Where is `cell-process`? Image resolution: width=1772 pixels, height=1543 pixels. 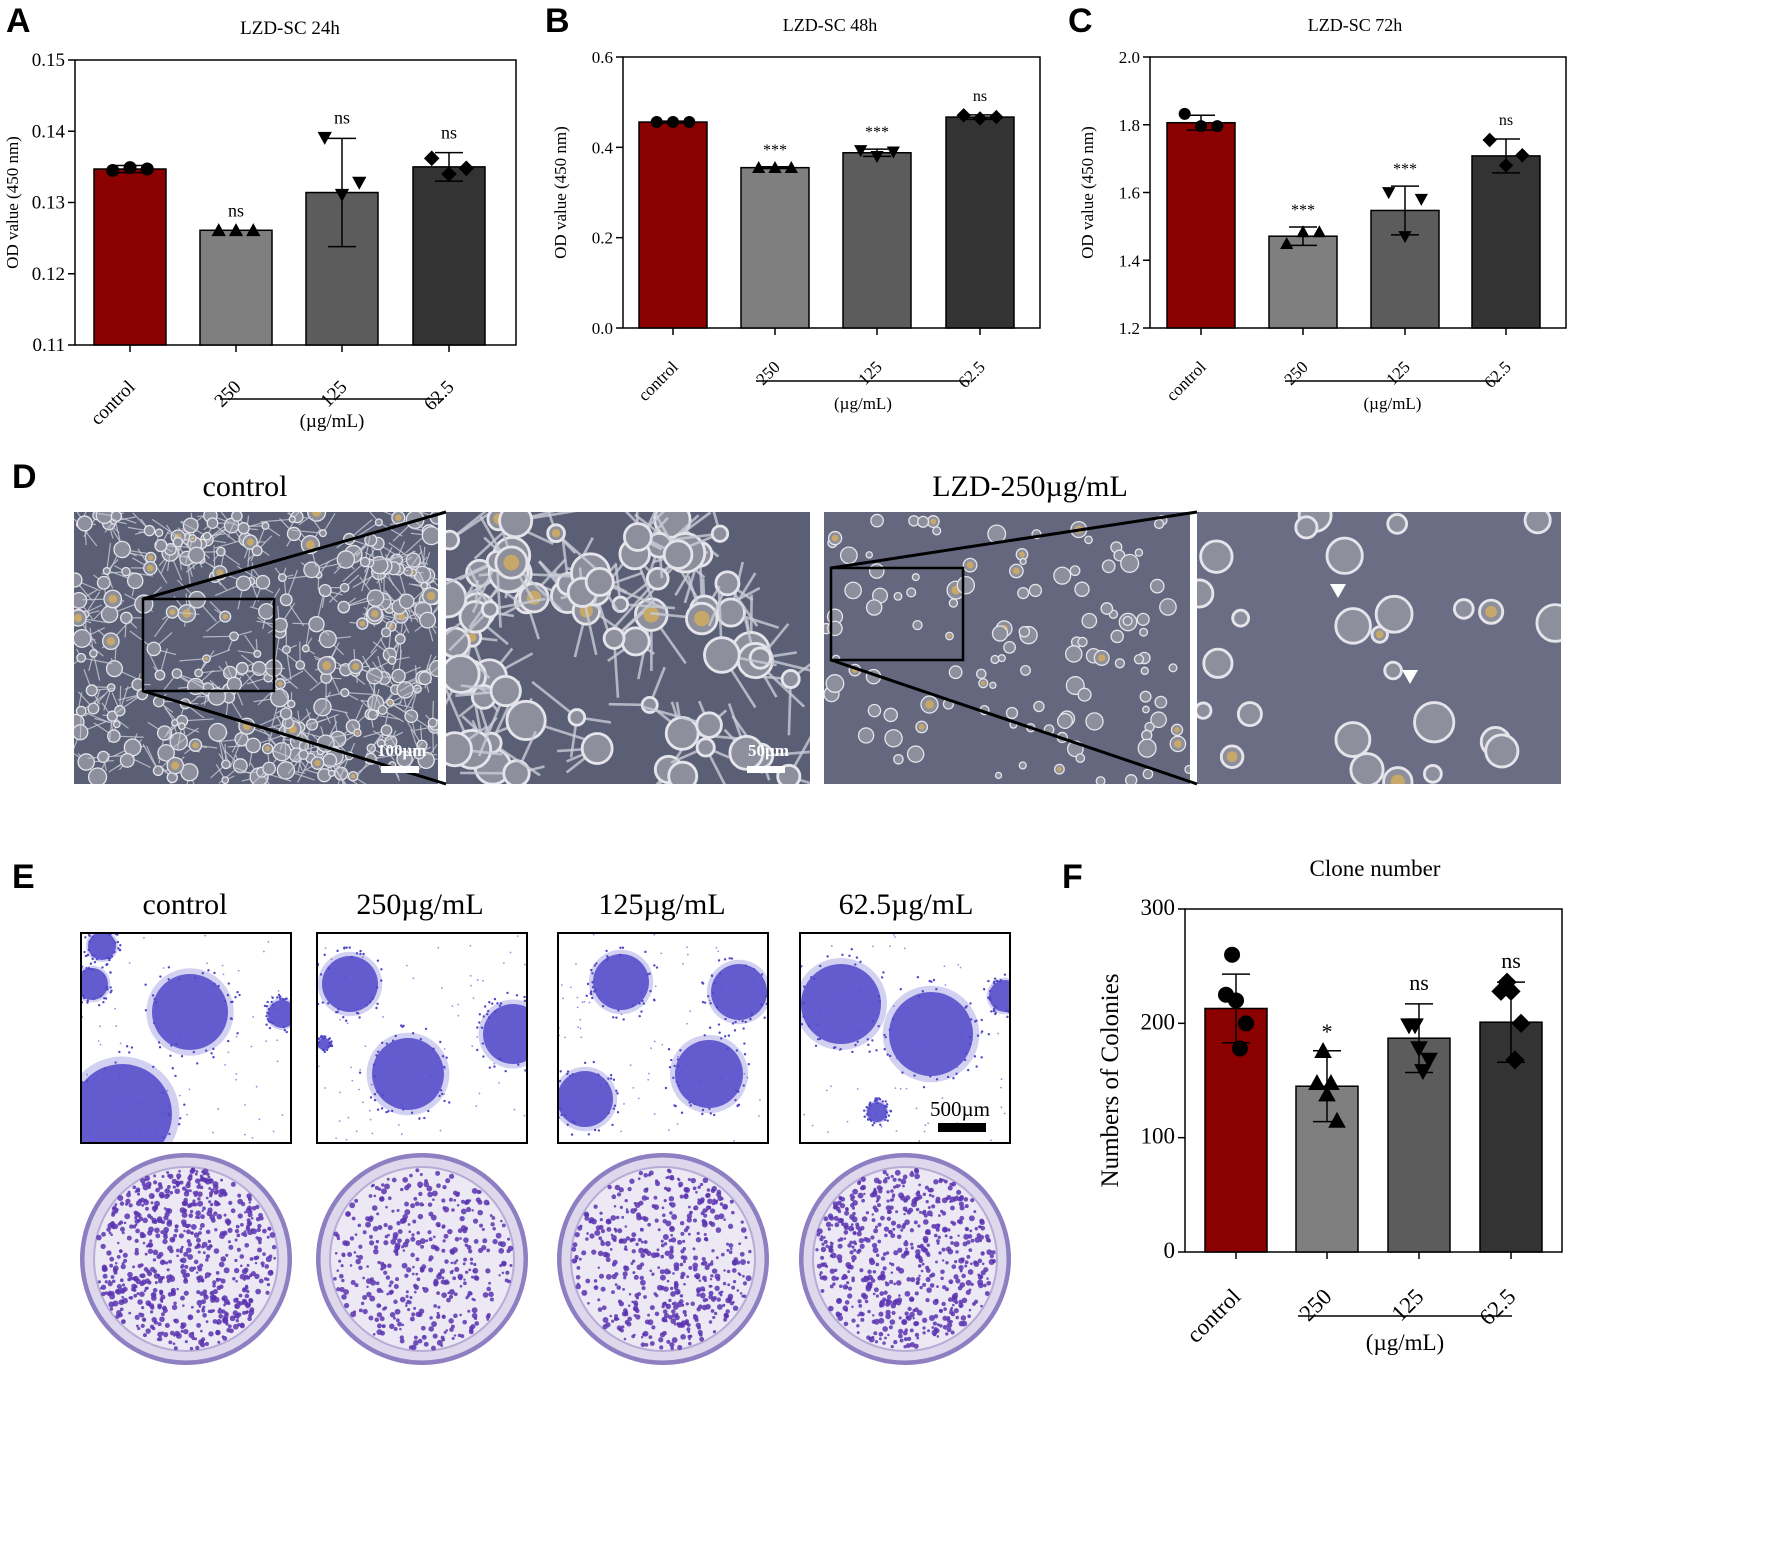
cell-process is located at coordinates (93, 603).